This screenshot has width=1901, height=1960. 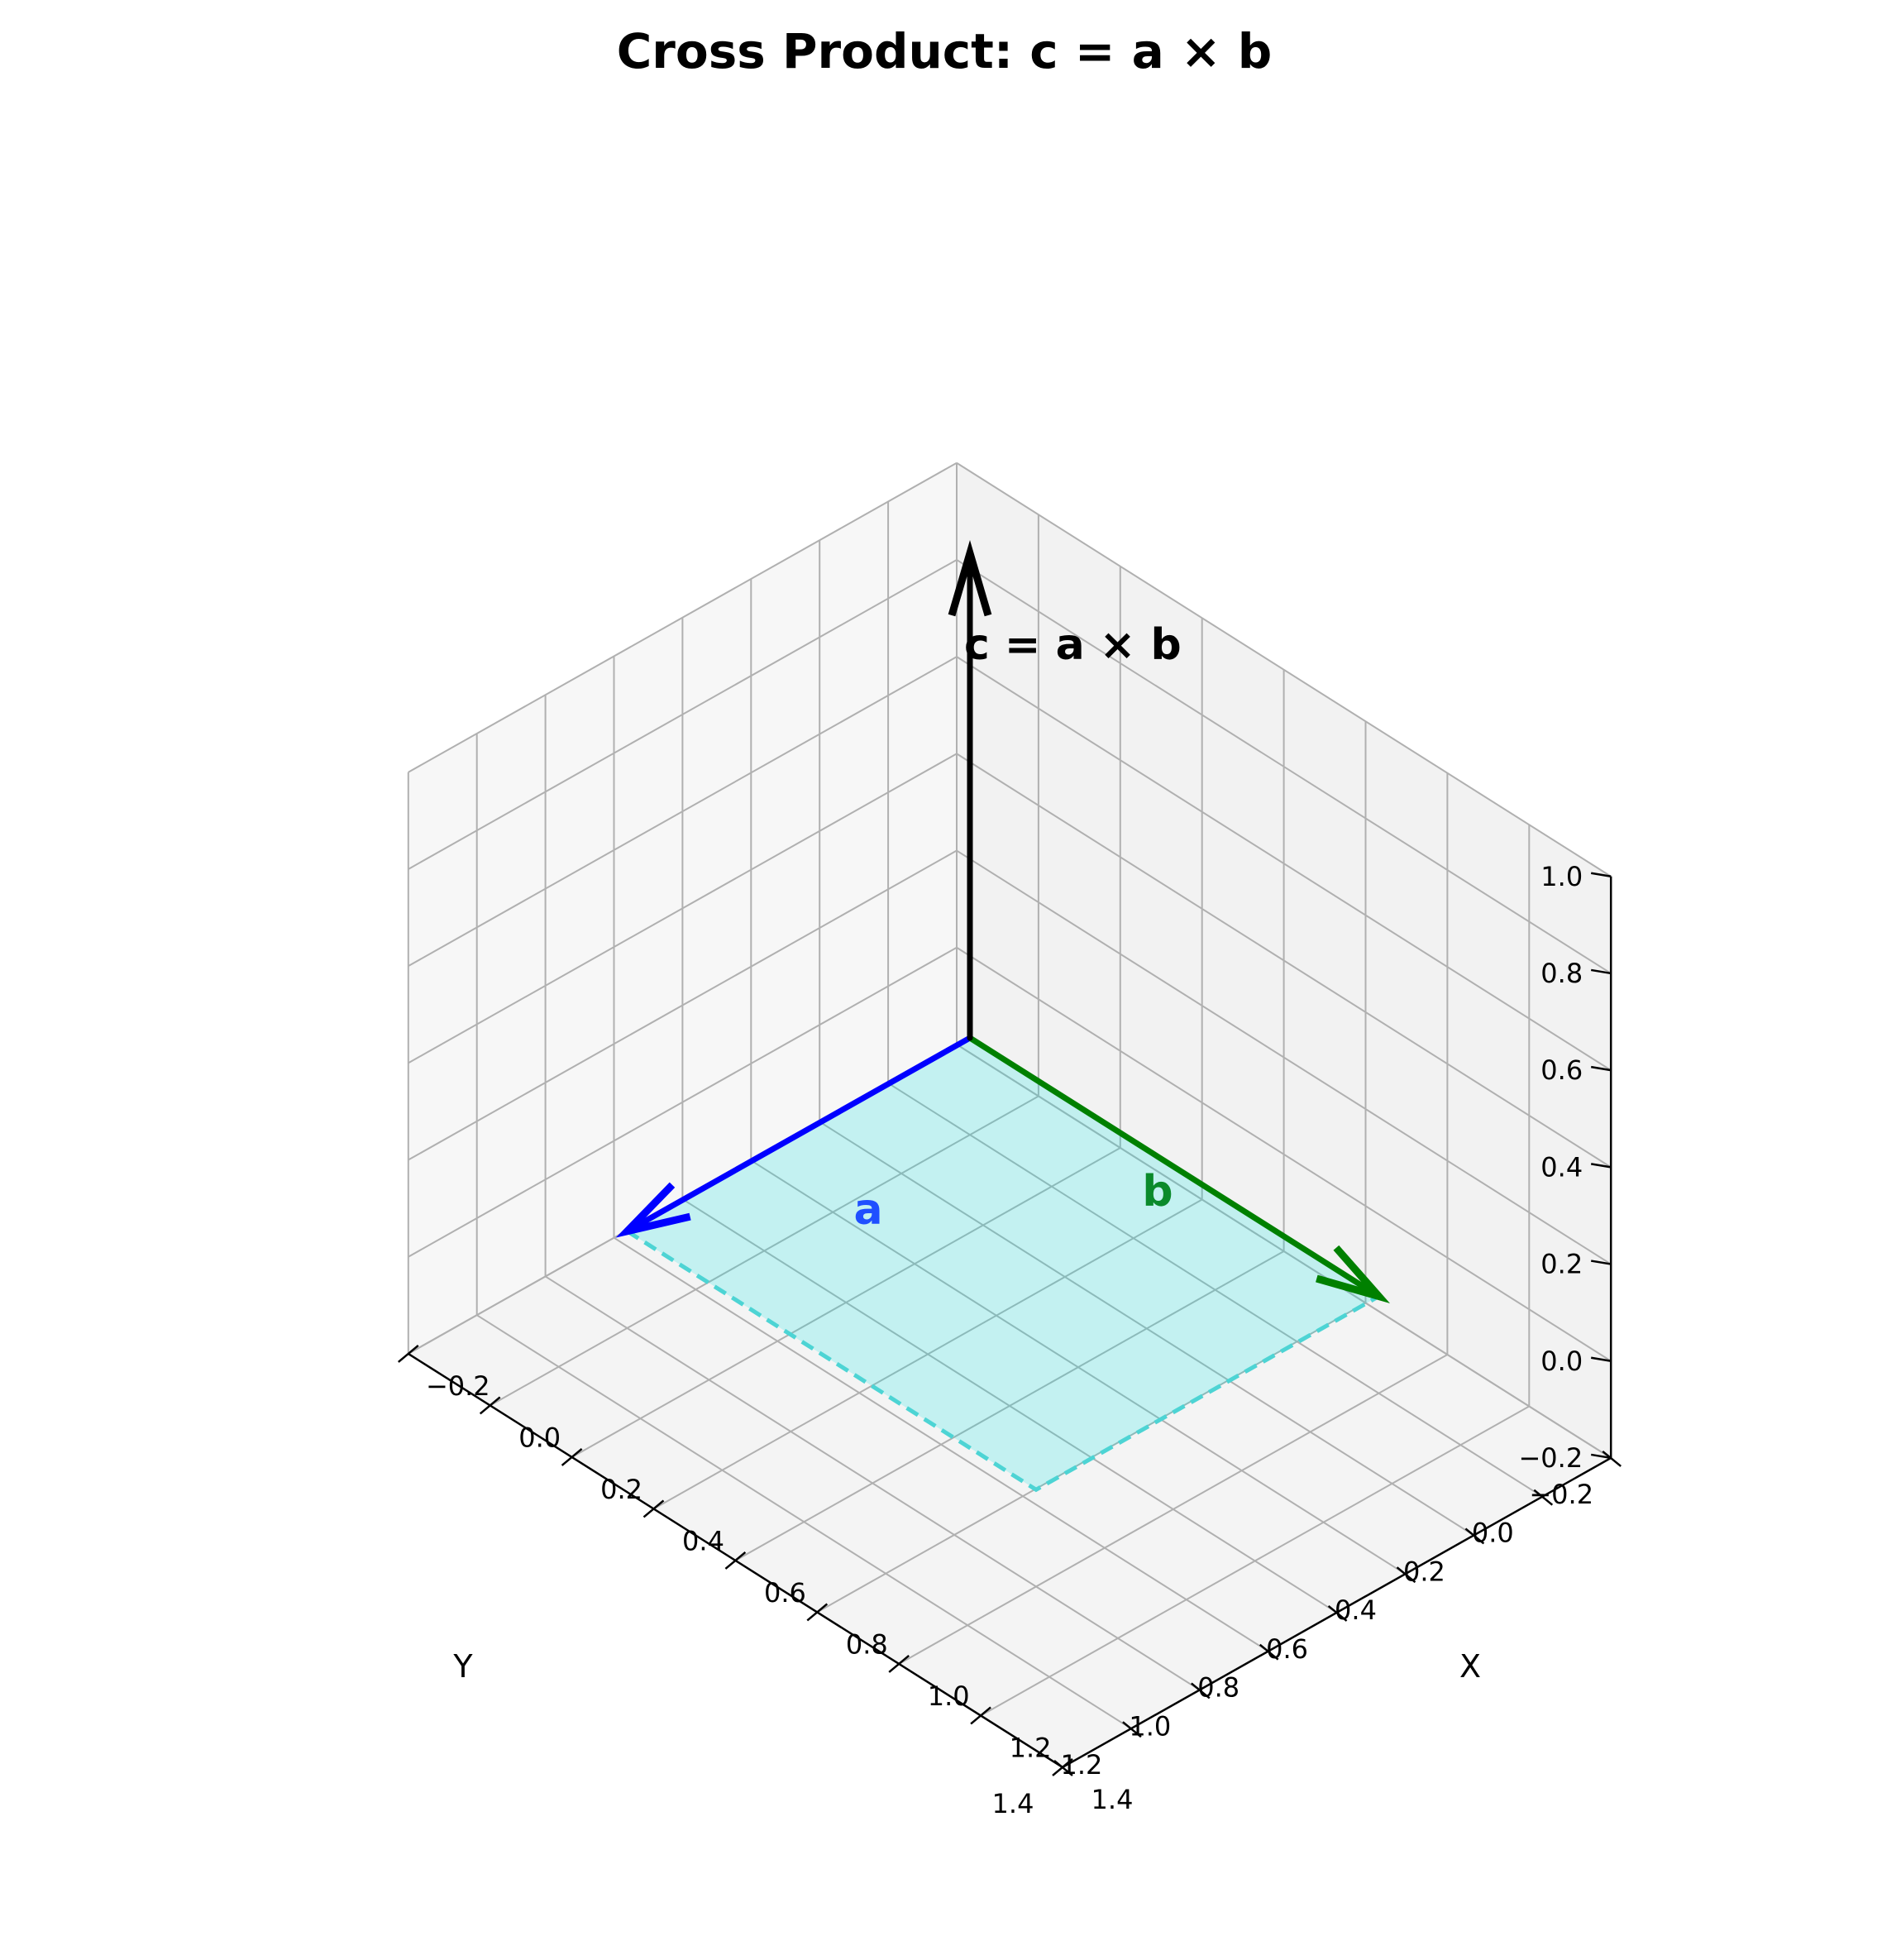 I want to click on z-tick-label: −0.2, so click(x=1550, y=1458).